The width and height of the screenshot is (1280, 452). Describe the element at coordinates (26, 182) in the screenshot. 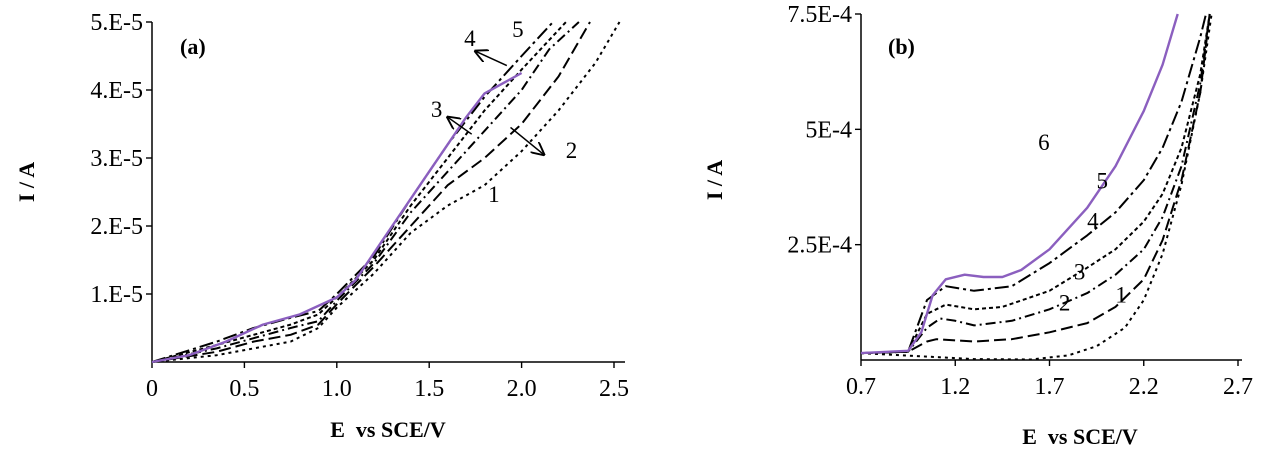

I see `panel-a-y-axis-title: I / A` at that location.